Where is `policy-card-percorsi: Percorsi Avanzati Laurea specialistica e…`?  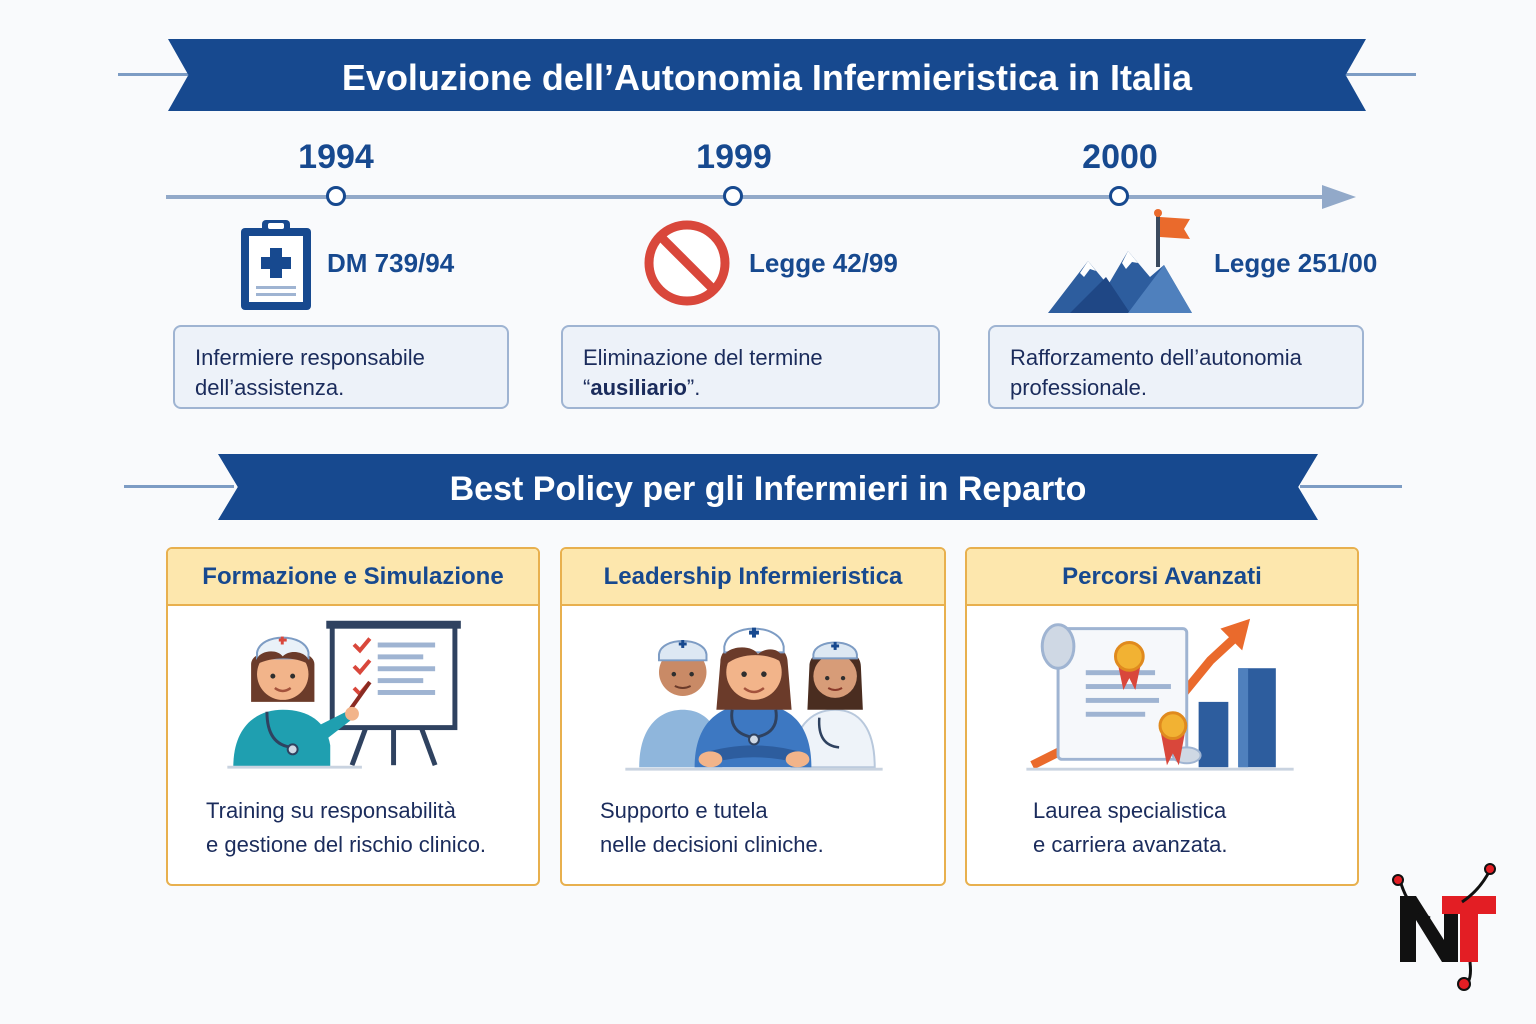 policy-card-percorsi: Percorsi Avanzati Laurea specialistica e… is located at coordinates (1162, 716).